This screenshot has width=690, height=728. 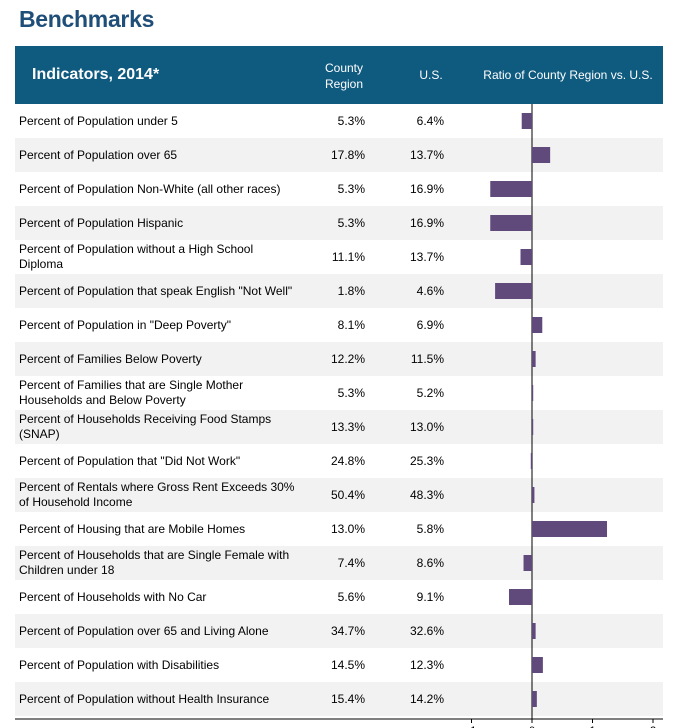 I want to click on ratio-header: Ratio of County Region vs. U.S., so click(x=568, y=75).